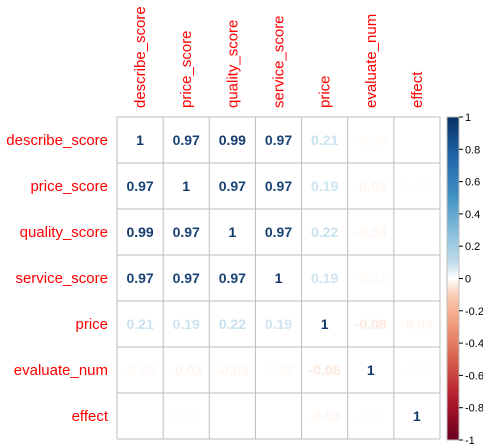  I want to click on colorbar-tick-label: 0.2, so click(472, 247).